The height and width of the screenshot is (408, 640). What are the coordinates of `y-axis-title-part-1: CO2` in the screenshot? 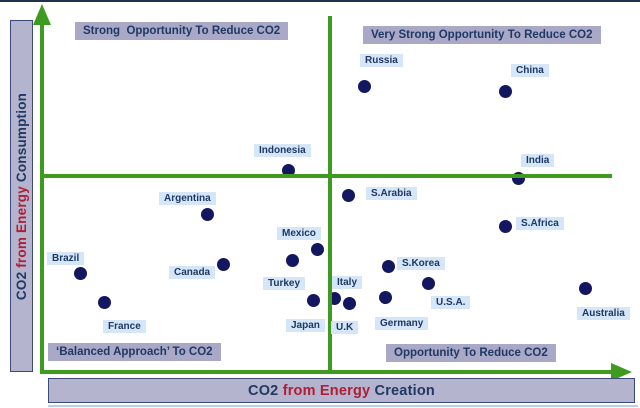 It's located at (22, 283).